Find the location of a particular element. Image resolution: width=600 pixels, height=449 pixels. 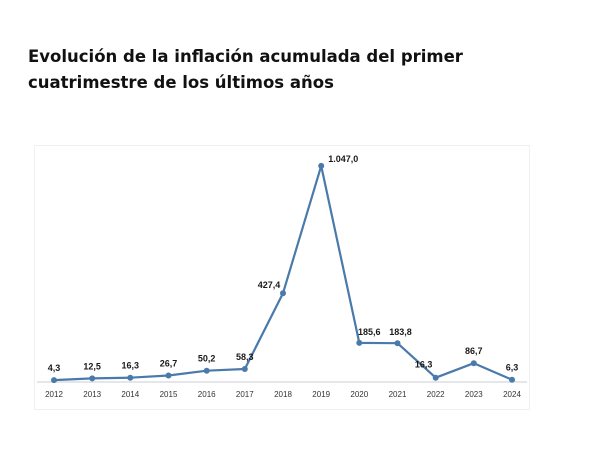

x-tick-2024: 2024 is located at coordinates (512, 394).